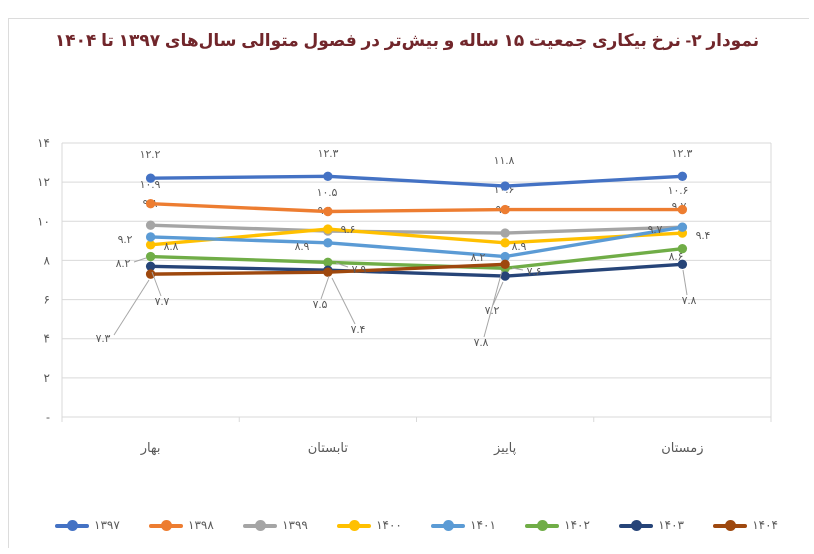 Image resolution: width=814 pixels, height=554 pixels. Describe the element at coordinates (48, 417) in the screenshot. I see `y-tick-label: -` at that location.